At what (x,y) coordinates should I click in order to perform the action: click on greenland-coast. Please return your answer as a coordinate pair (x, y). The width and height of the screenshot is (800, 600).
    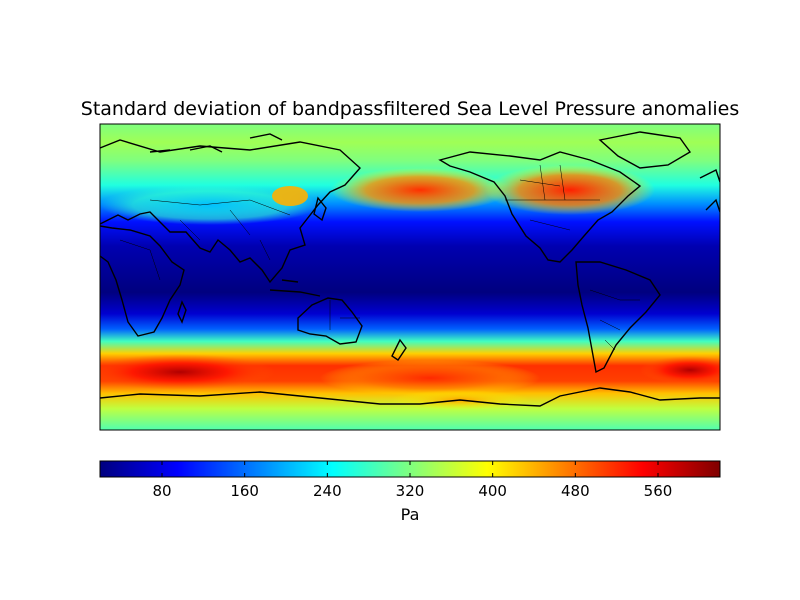
    Looking at the image, I should click on (645, 150).